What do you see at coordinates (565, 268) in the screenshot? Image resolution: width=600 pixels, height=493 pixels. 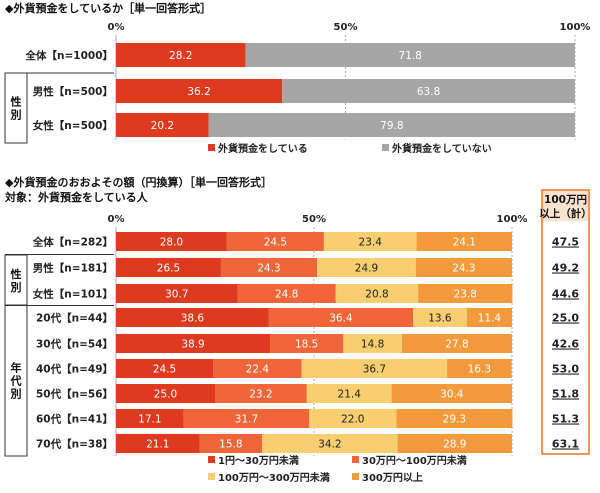 I see `total-value: 49.2` at bounding box center [565, 268].